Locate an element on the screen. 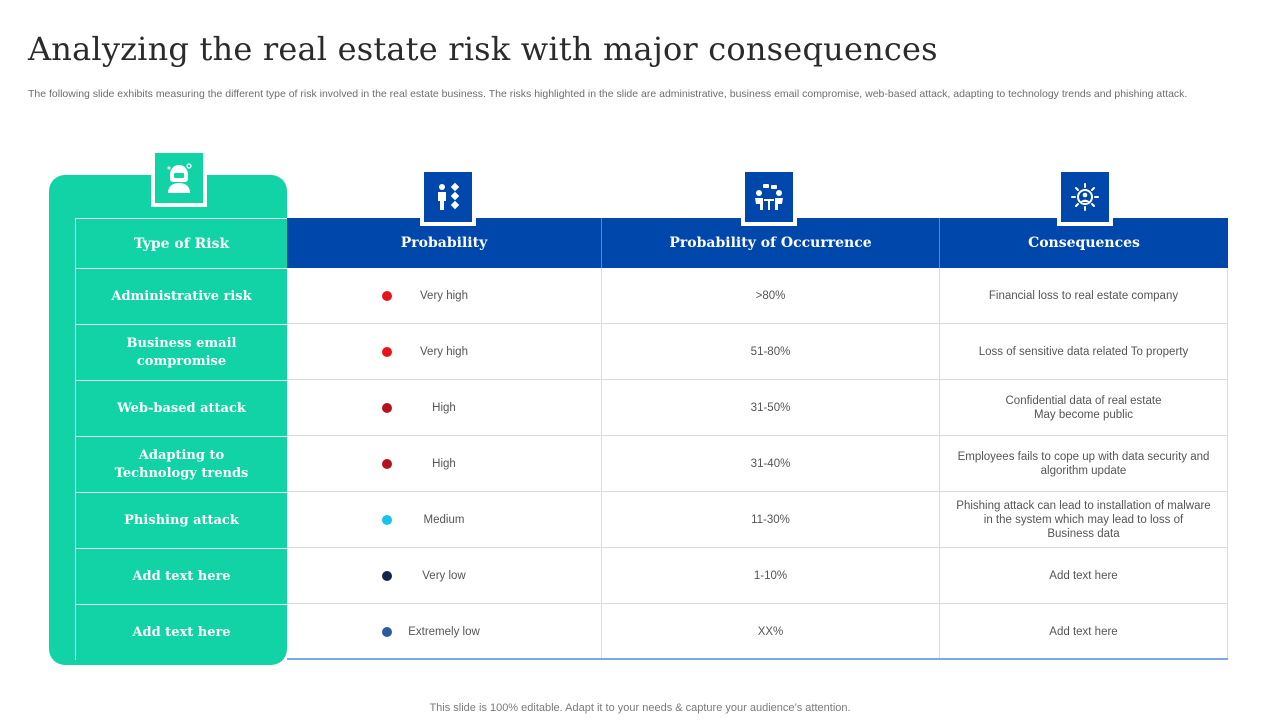 This screenshot has height=720, width=1280. risk-label: Web-based attack is located at coordinates (181, 408).